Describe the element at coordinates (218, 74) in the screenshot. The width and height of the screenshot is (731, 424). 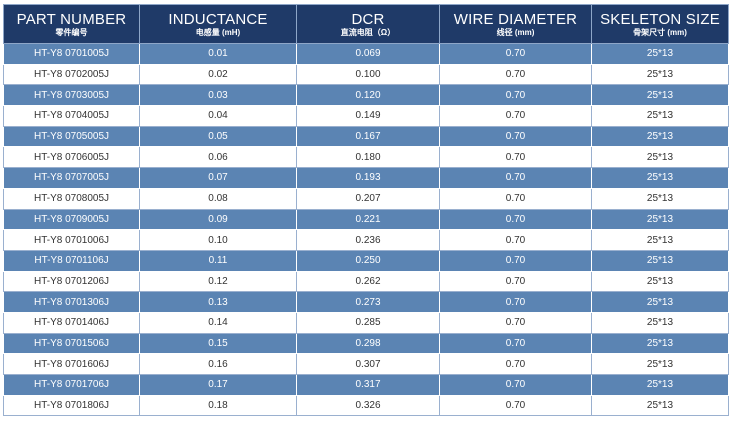
I see `inductance-cell: 0.02` at that location.